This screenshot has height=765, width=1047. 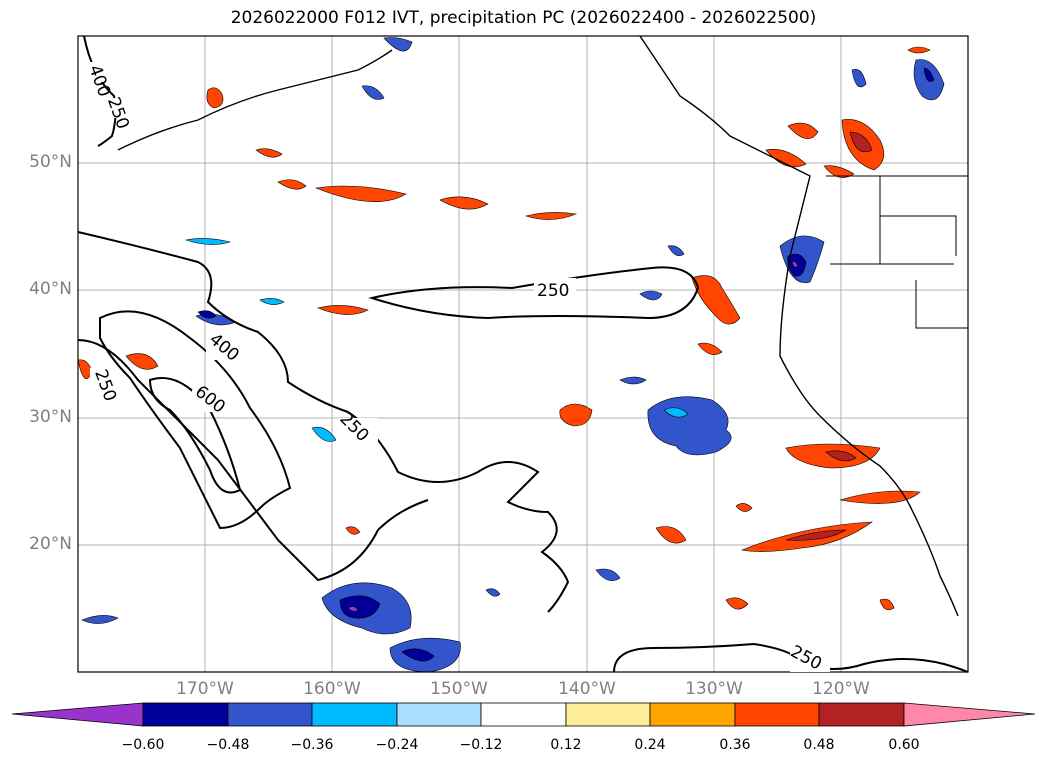 What do you see at coordinates (714, 689) in the screenshot?
I see `lon-label-130w: 130°W` at bounding box center [714, 689].